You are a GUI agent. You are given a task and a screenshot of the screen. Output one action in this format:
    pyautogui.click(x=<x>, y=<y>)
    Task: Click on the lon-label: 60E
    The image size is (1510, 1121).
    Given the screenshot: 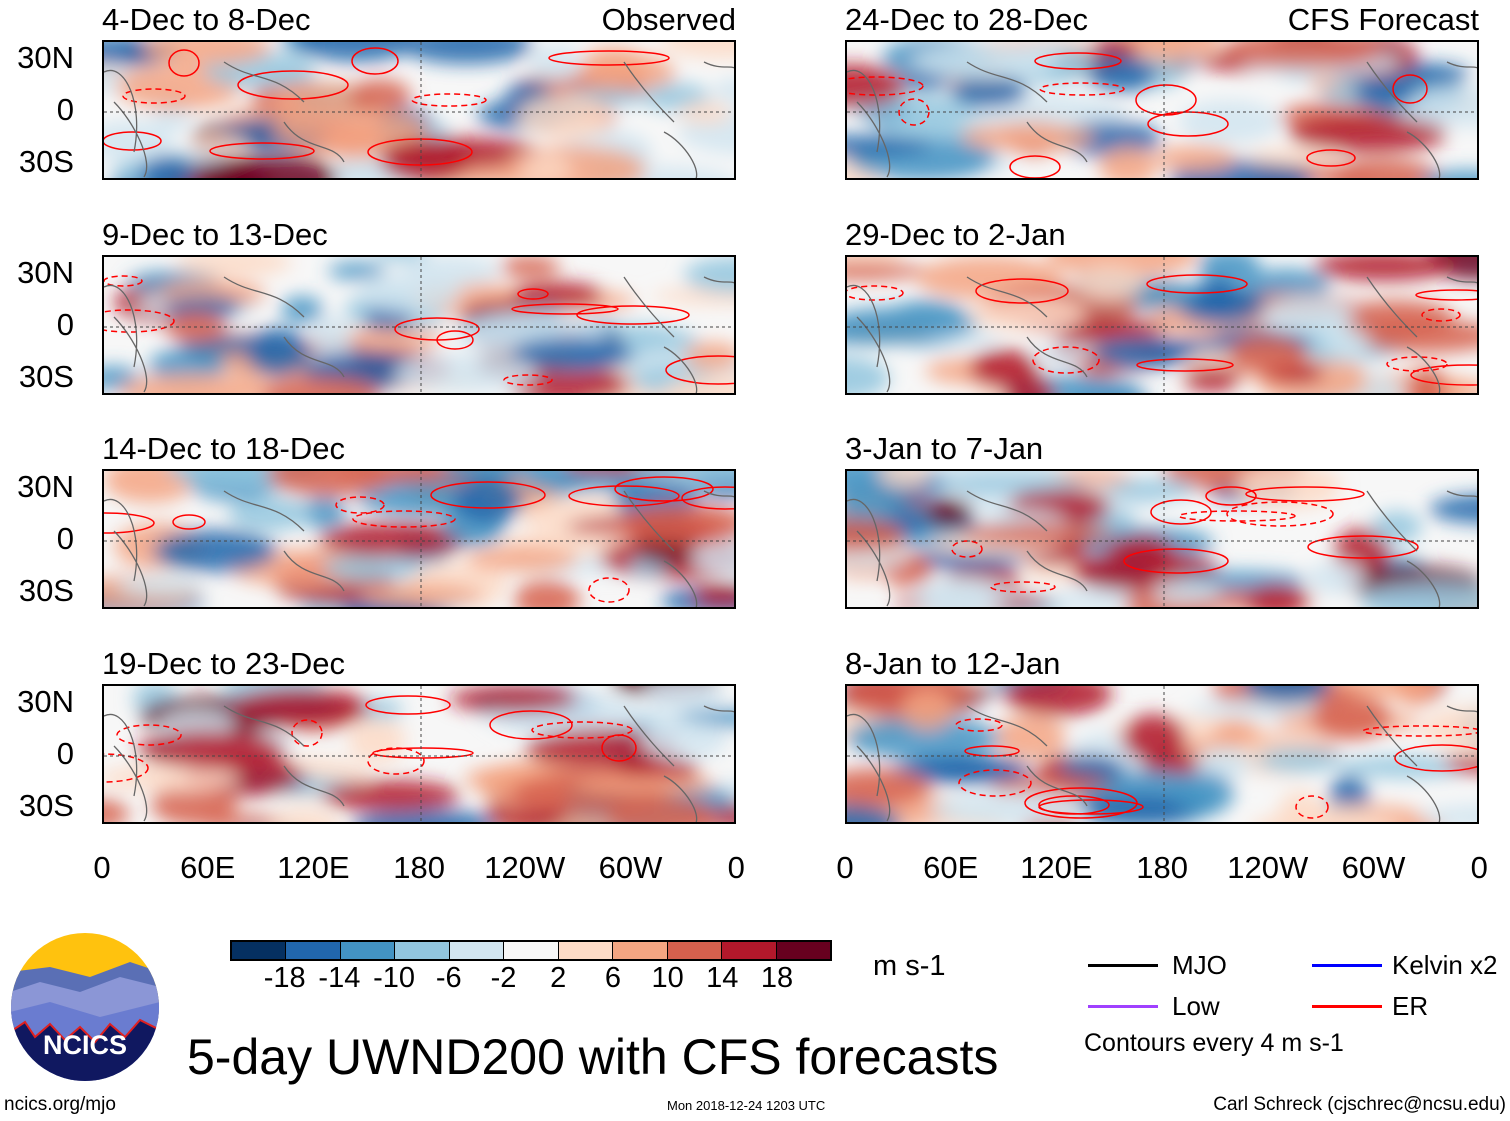 What is the action you would take?
    pyautogui.click(x=951, y=867)
    